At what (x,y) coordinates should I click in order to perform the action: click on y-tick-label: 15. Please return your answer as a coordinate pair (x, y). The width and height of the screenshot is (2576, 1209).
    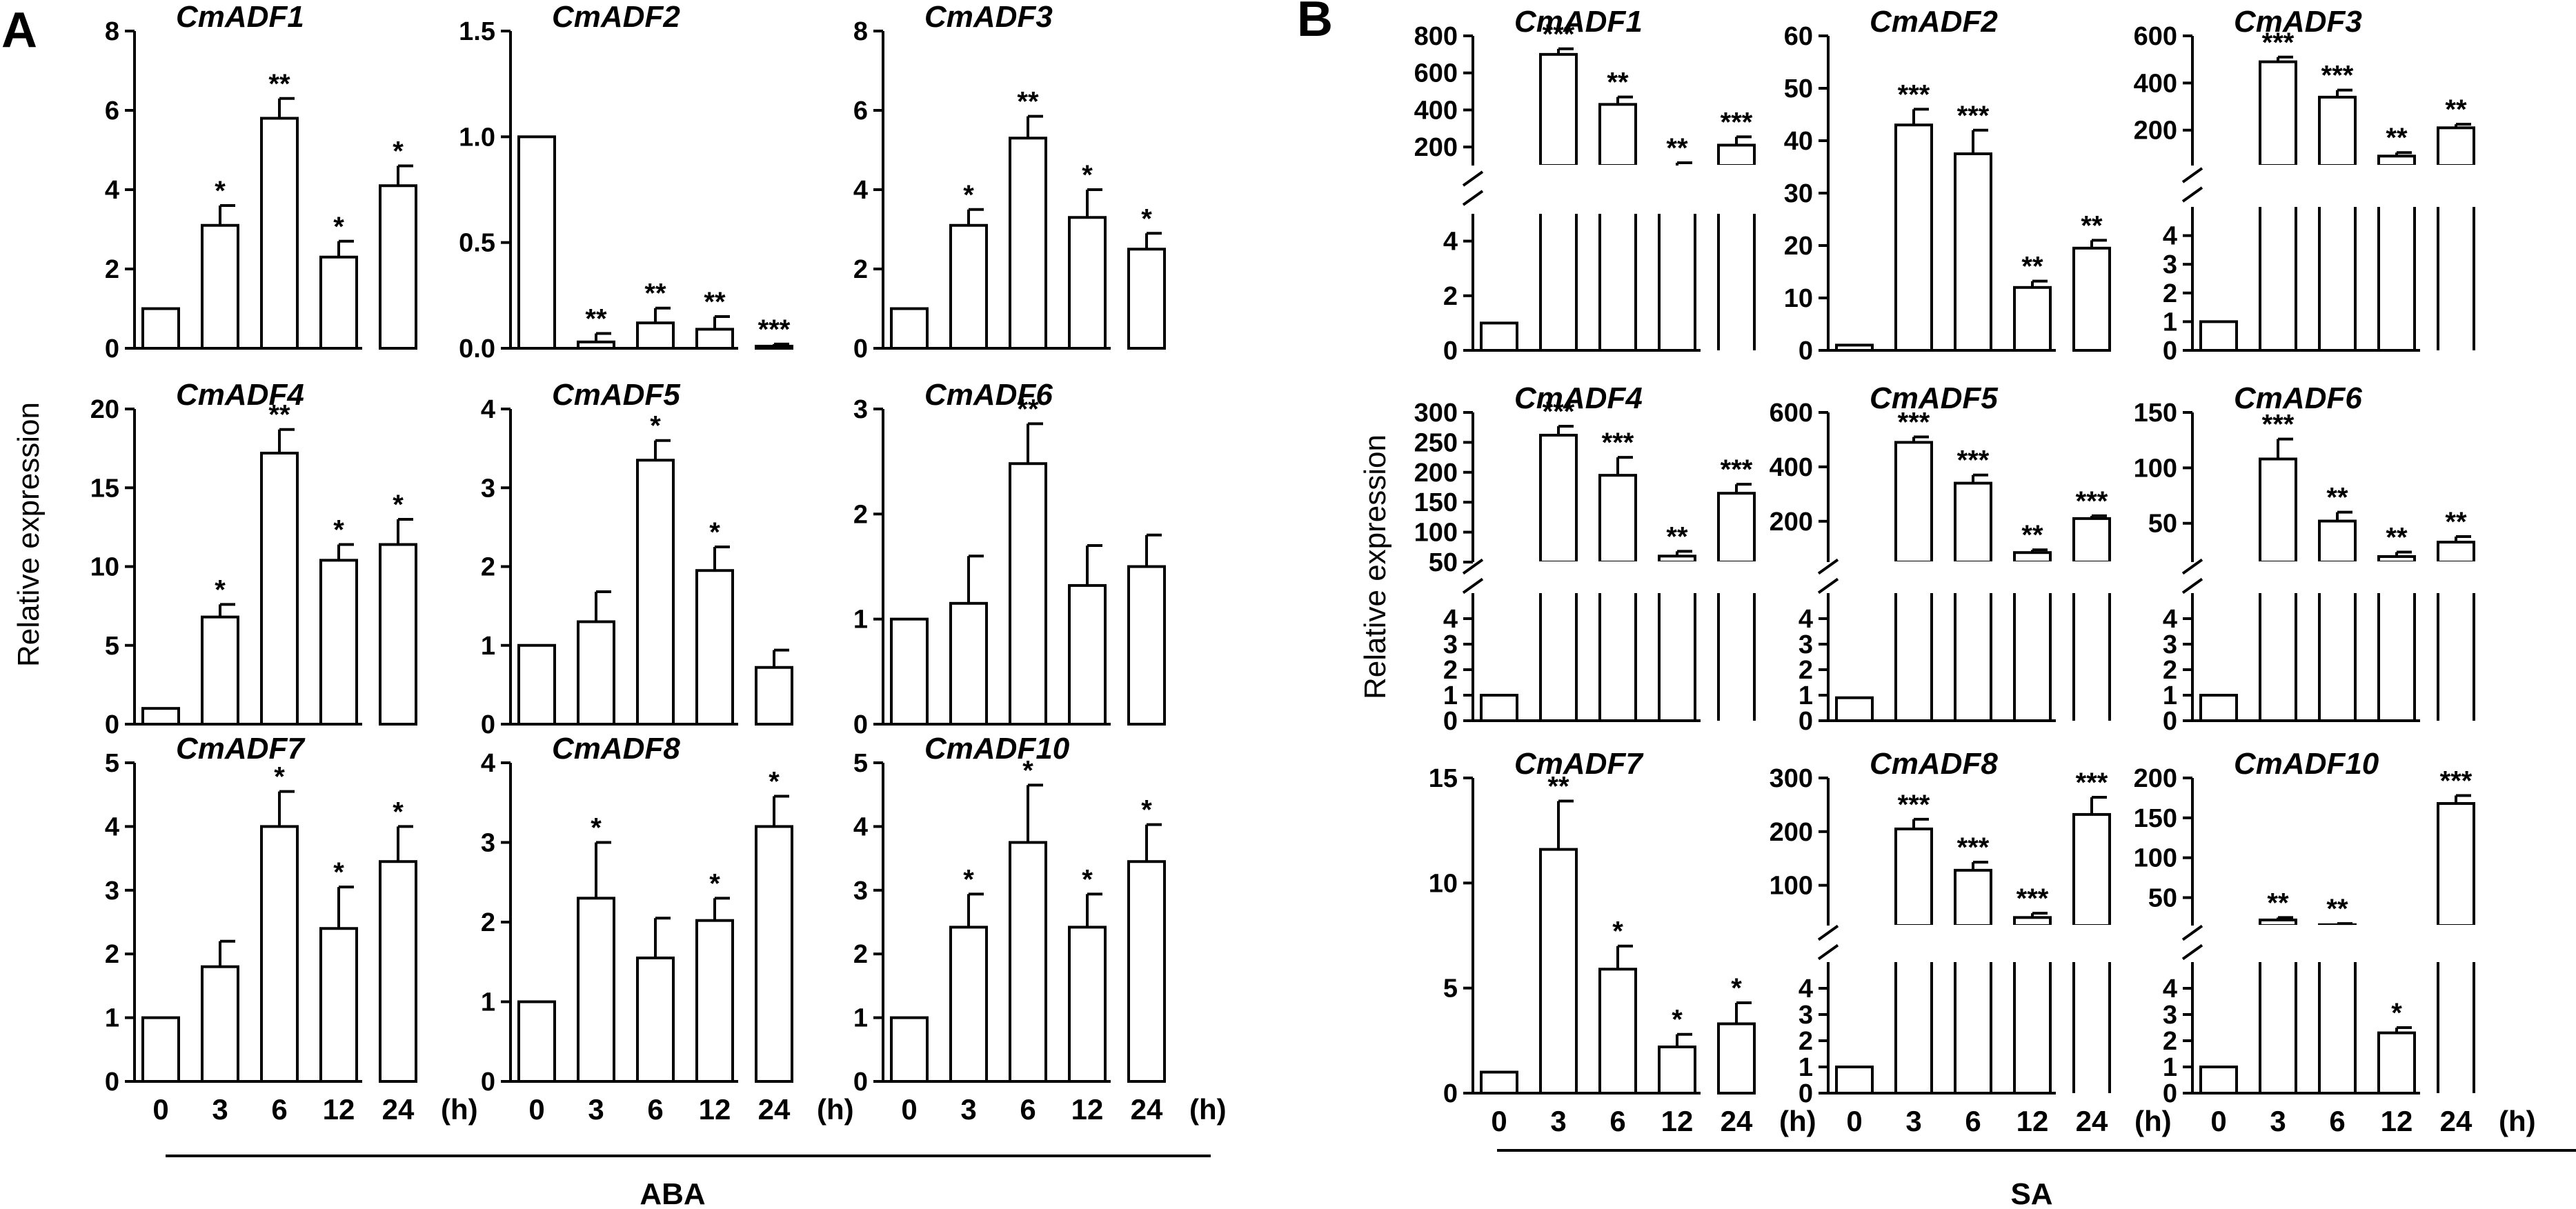
    Looking at the image, I should click on (104, 488).